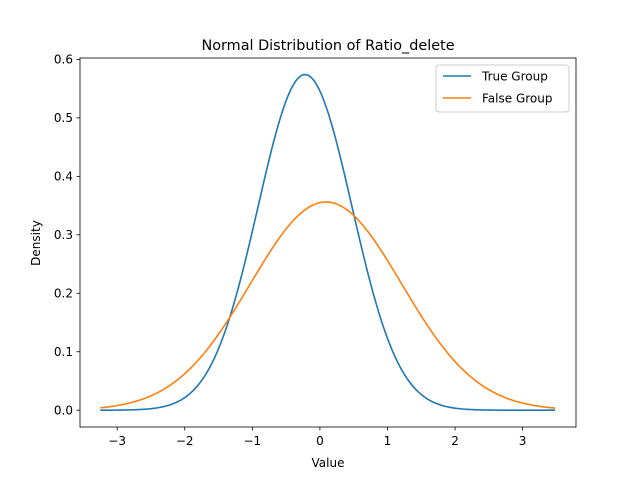  I want to click on x-tick-label: −1, so click(252, 441).